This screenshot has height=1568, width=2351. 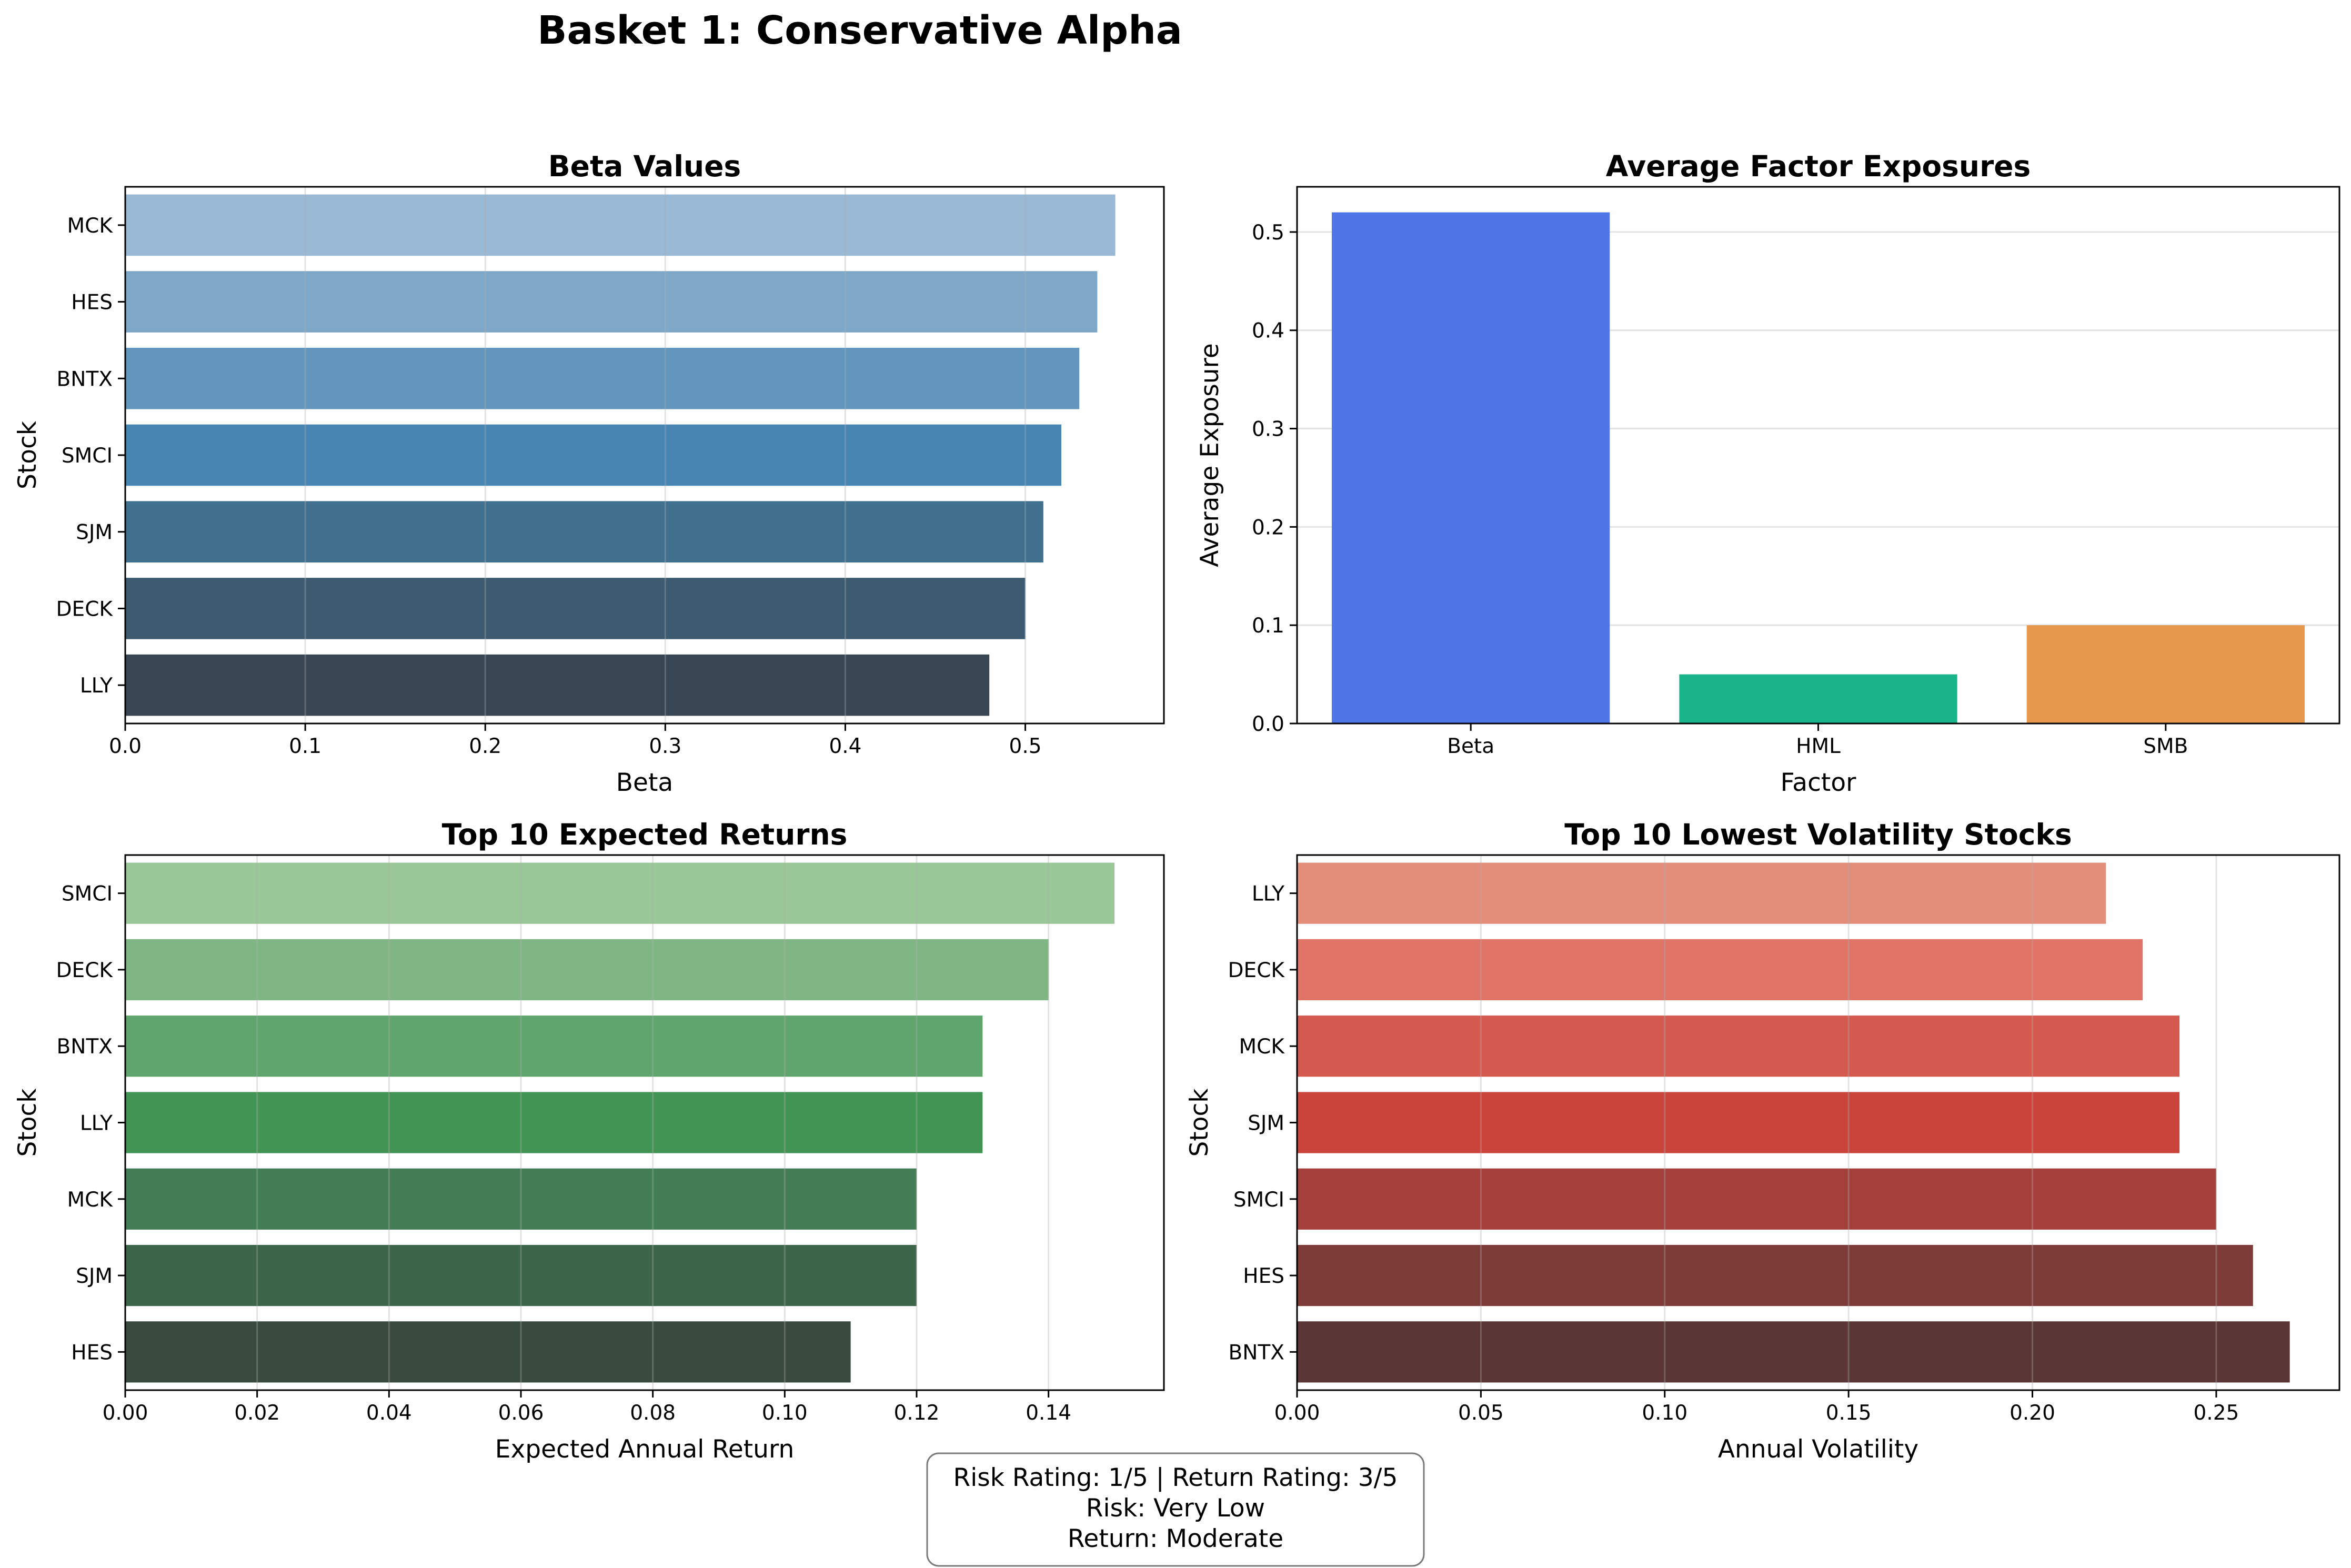 I want to click on chart-3-bar-smci, so click(x=1756, y=1199).